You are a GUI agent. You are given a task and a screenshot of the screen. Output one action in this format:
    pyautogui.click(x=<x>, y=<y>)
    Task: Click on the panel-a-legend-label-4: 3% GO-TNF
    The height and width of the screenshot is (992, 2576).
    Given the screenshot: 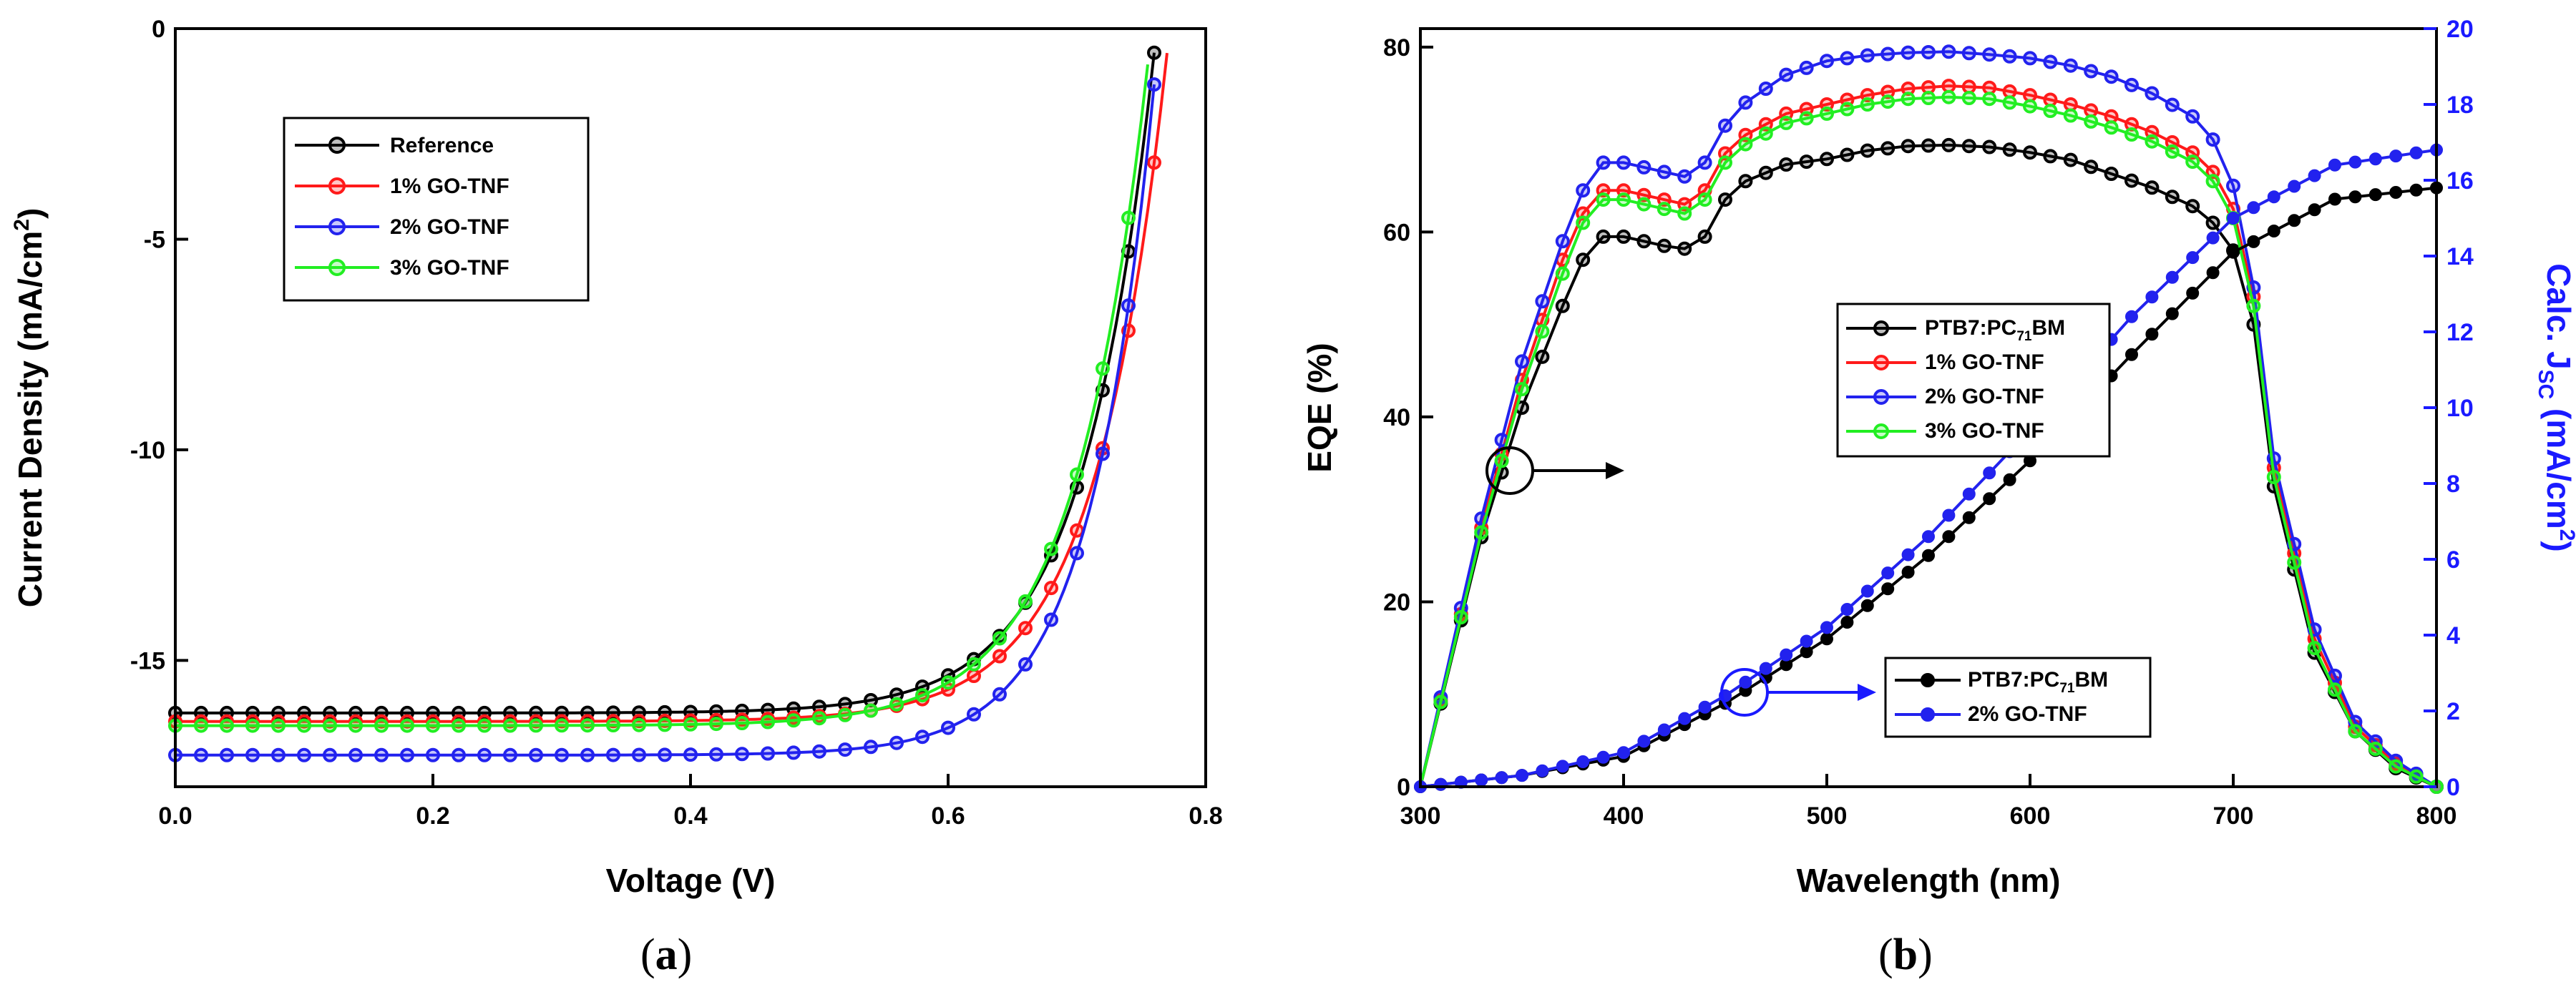 What is the action you would take?
    pyautogui.click(x=449, y=268)
    